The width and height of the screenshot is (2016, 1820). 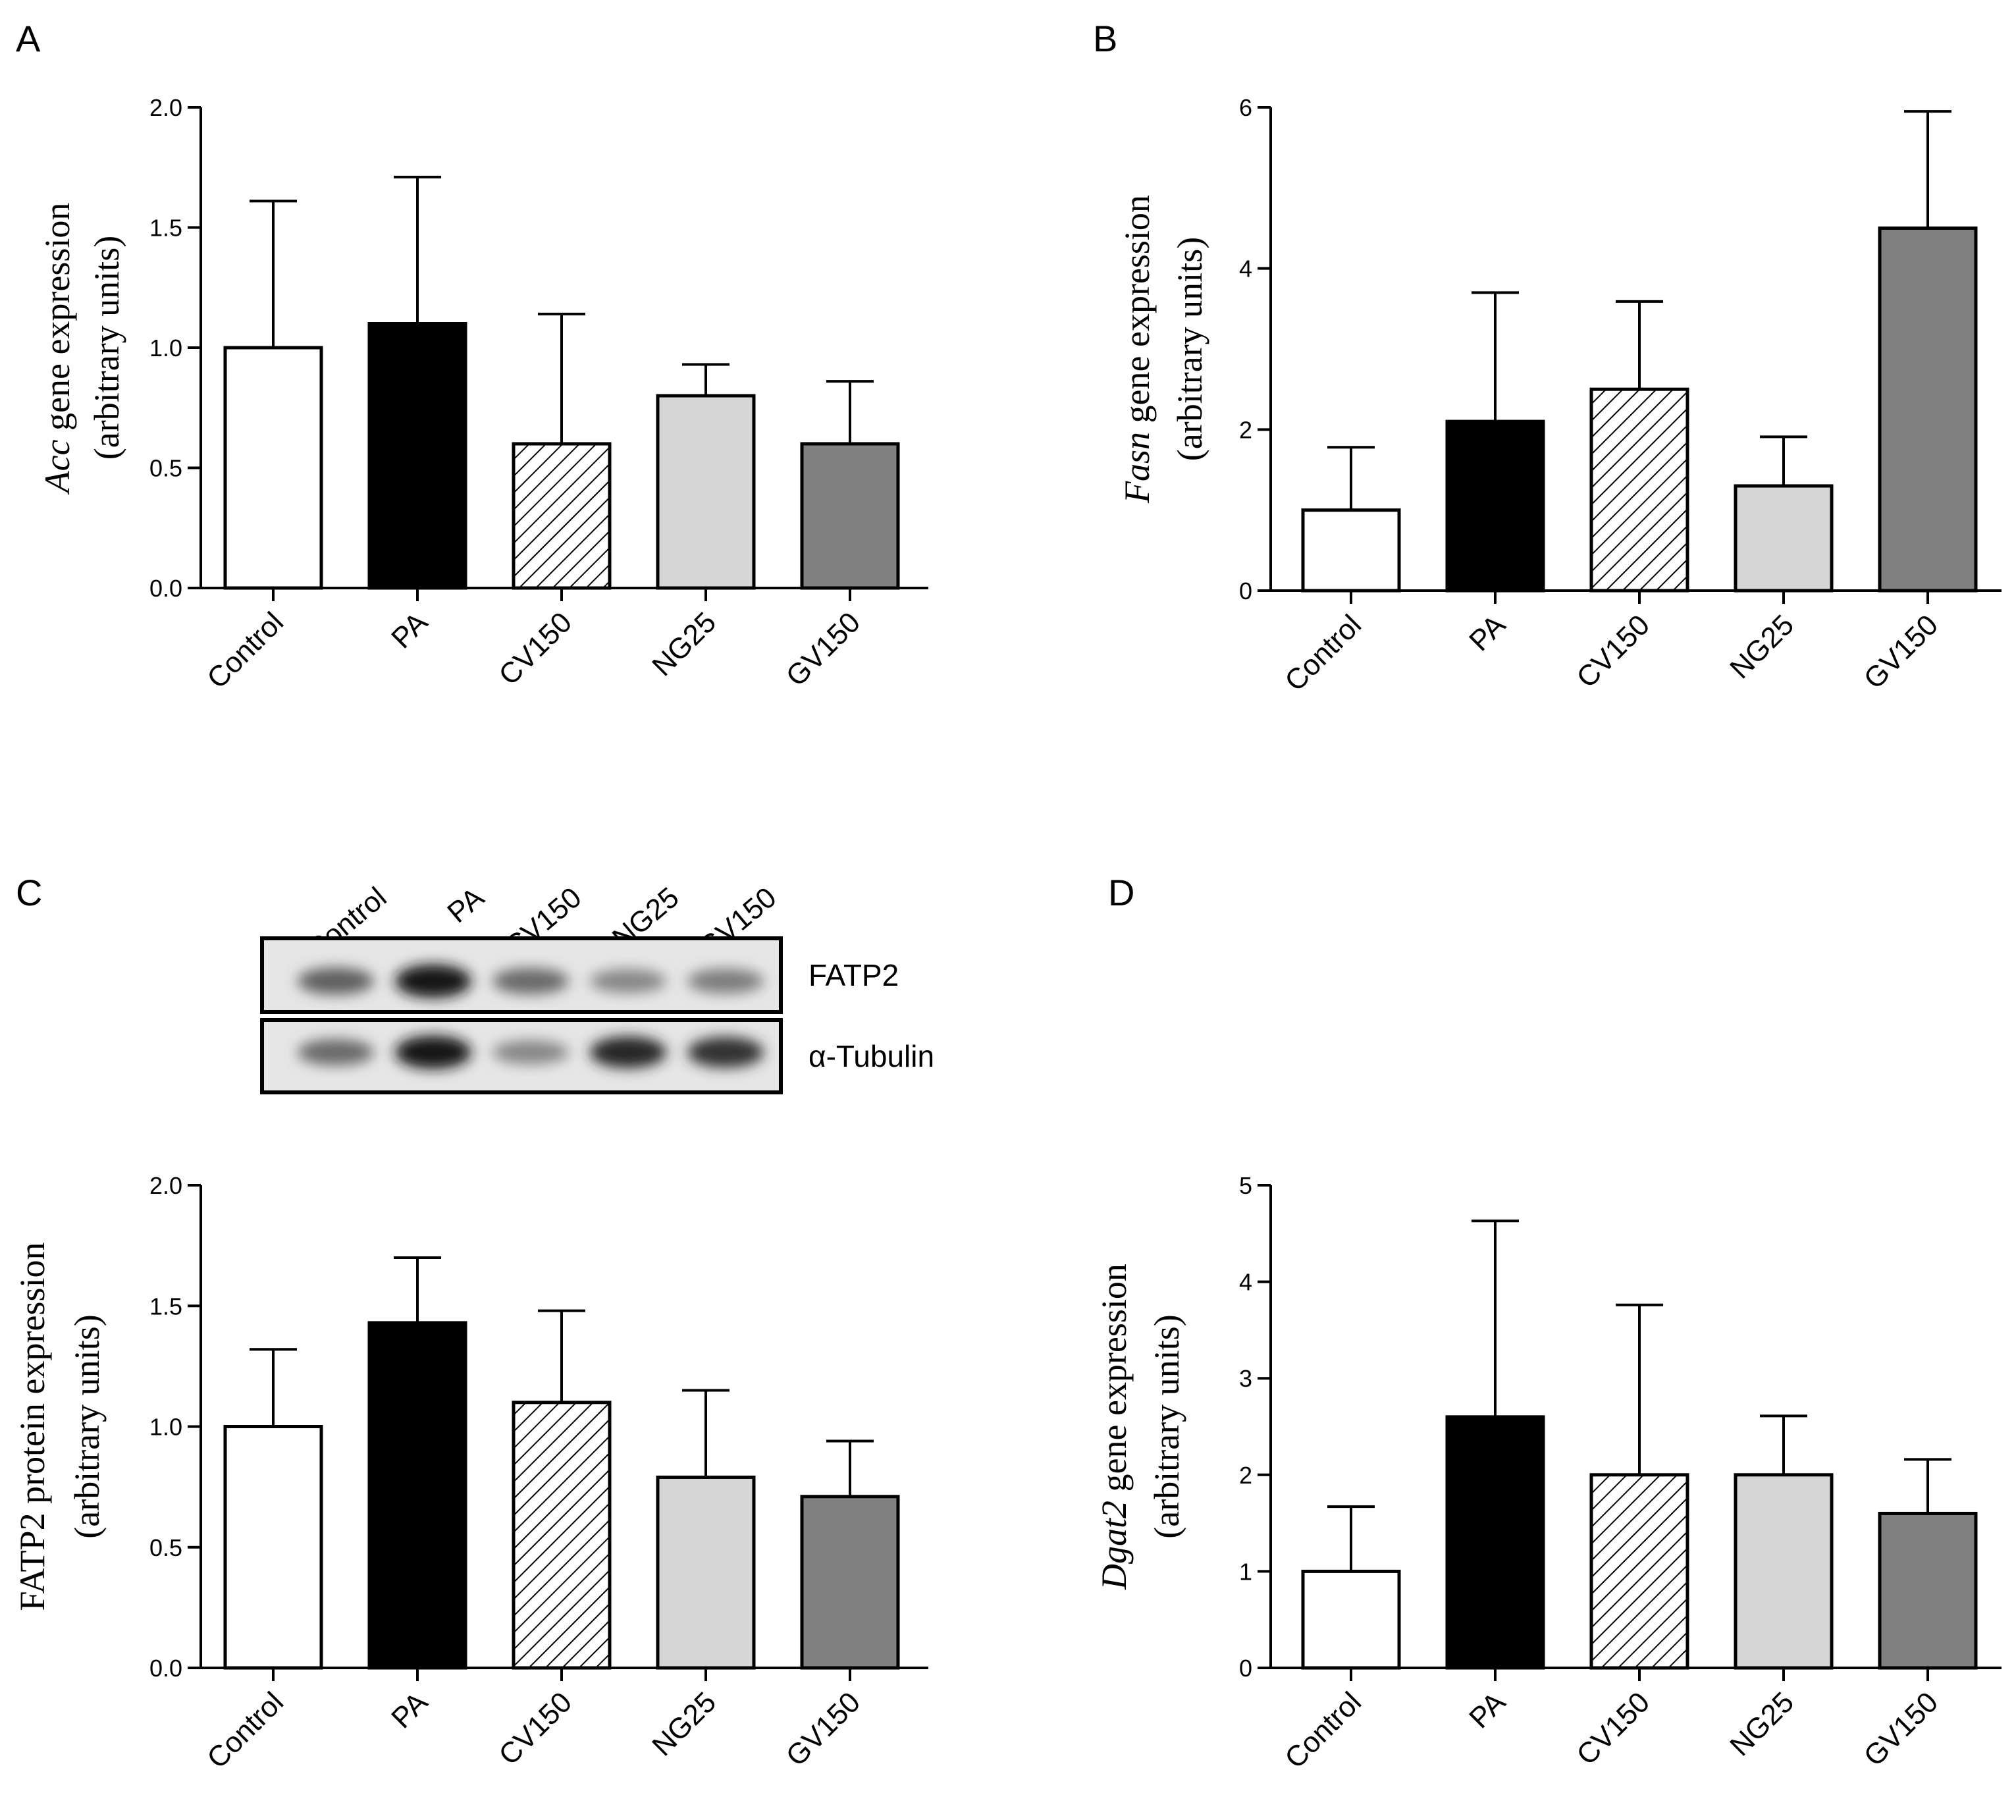 What do you see at coordinates (165, 588) in the screenshot?
I see `y-tick-label-a: 0.0` at bounding box center [165, 588].